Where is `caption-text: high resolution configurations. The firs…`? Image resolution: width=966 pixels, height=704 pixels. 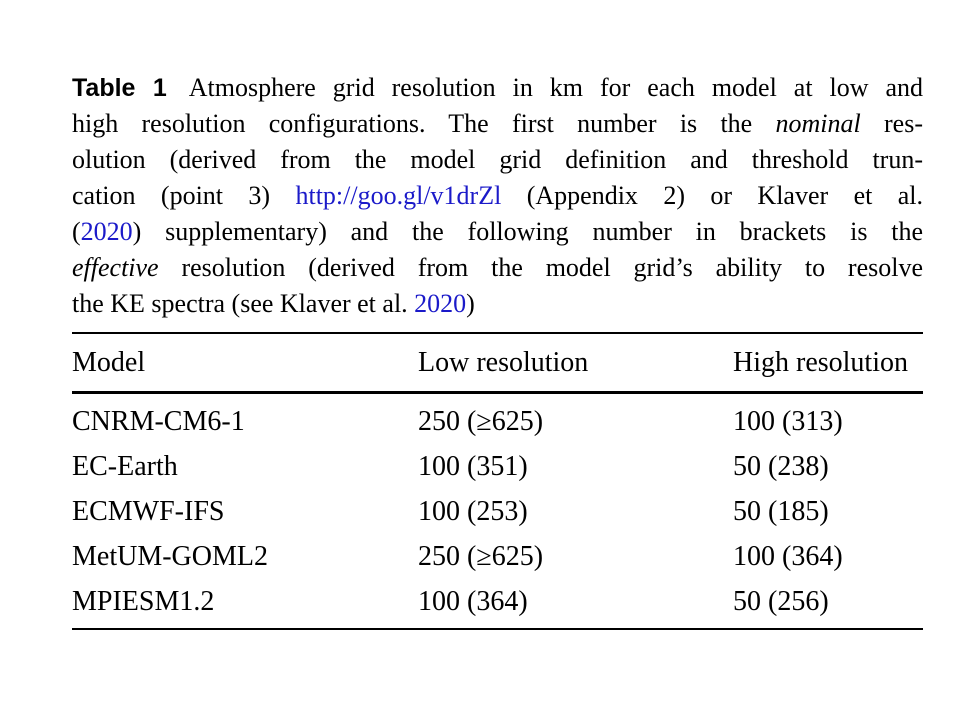 caption-text: high resolution configurations. The firs… is located at coordinates (424, 123).